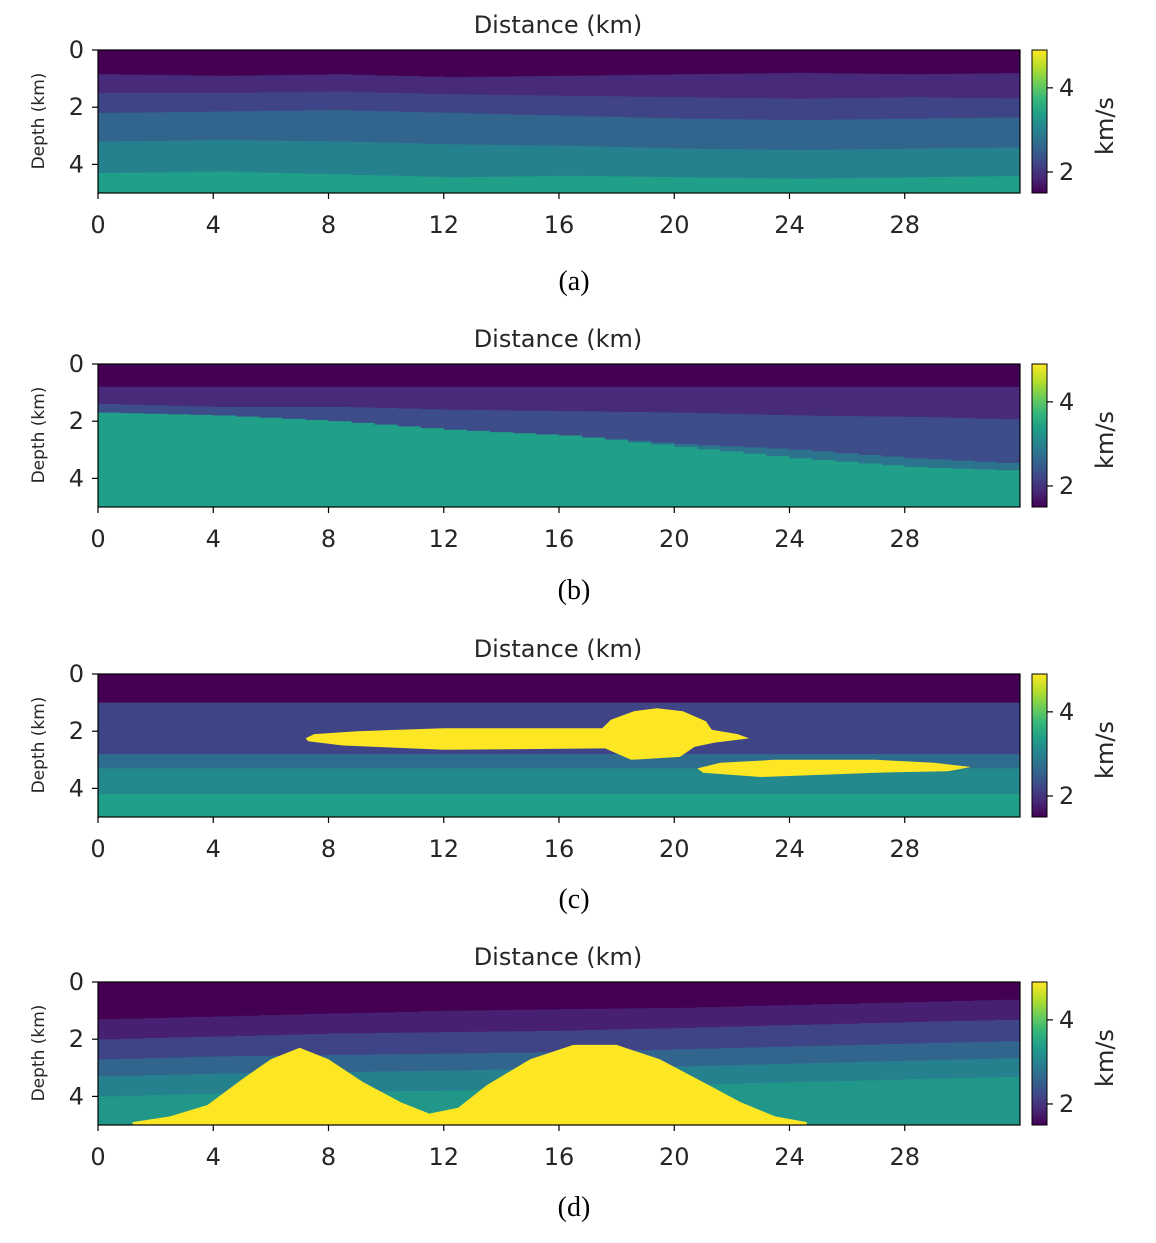 This screenshot has height=1243, width=1156. I want to click on panel-caption: (b), so click(574, 590).